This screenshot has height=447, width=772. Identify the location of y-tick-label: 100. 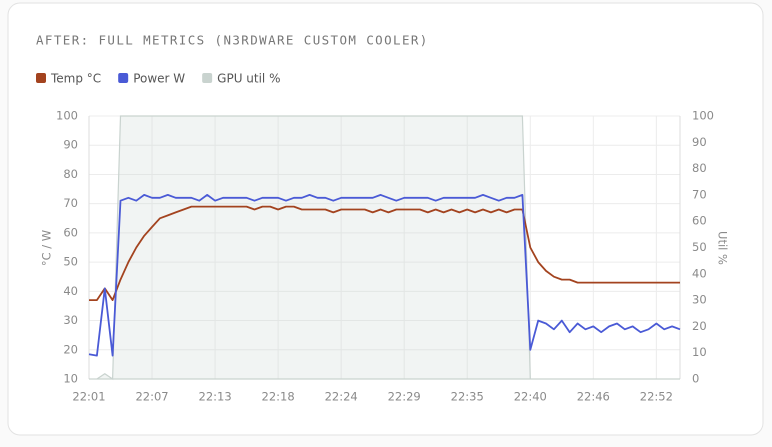
(67, 116).